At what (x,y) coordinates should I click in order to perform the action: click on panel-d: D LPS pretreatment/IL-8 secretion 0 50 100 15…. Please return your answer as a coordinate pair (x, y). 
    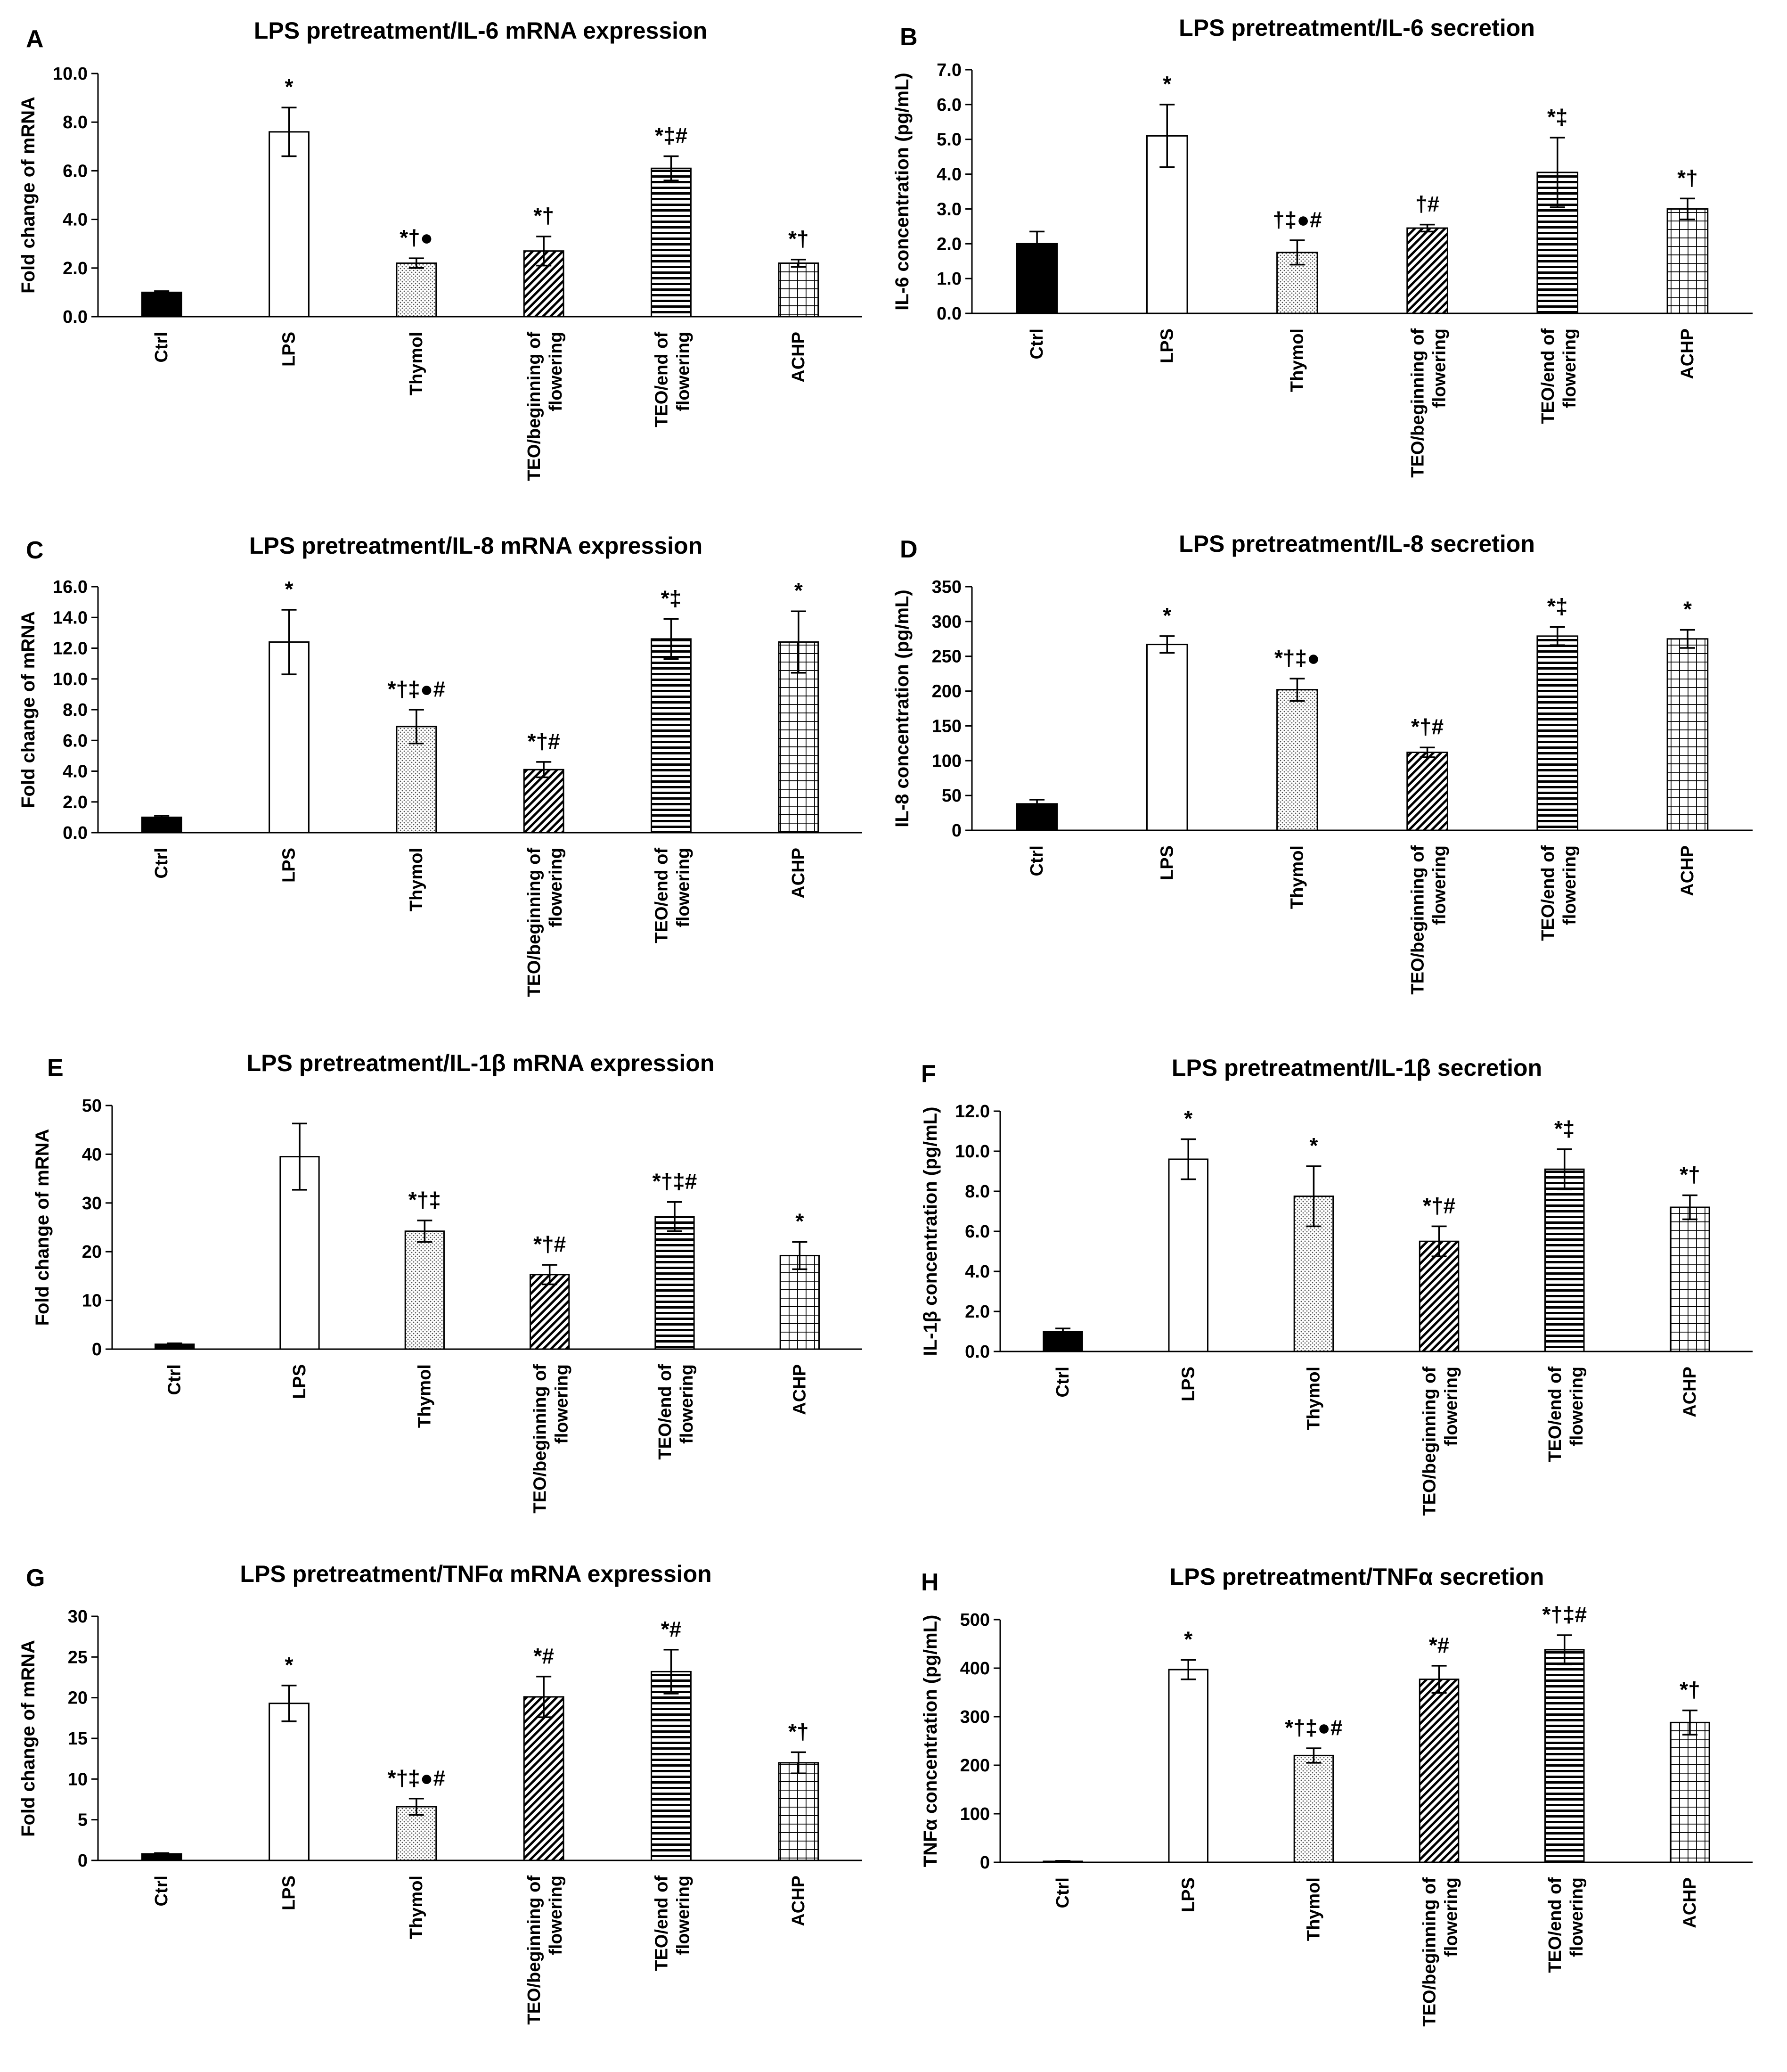
    Looking at the image, I should click on (1322, 763).